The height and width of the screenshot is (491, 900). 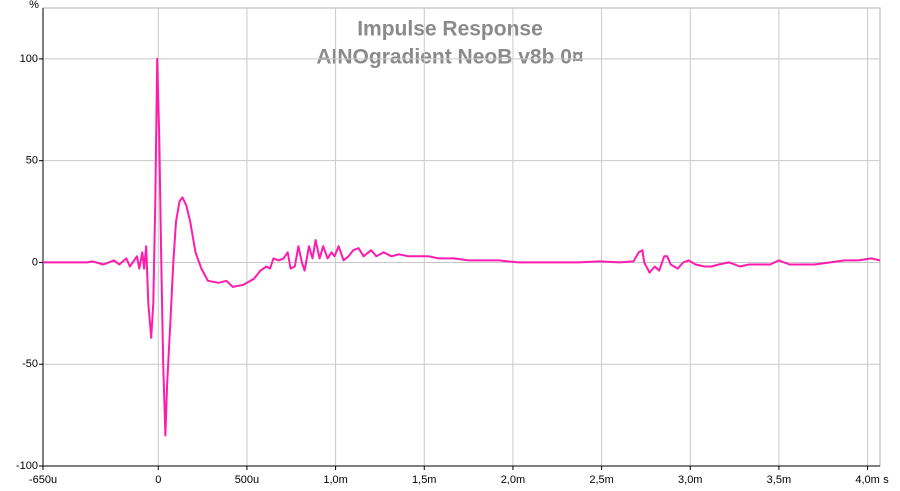 What do you see at coordinates (335, 480) in the screenshot?
I see `x-tick-label: 1,0m` at bounding box center [335, 480].